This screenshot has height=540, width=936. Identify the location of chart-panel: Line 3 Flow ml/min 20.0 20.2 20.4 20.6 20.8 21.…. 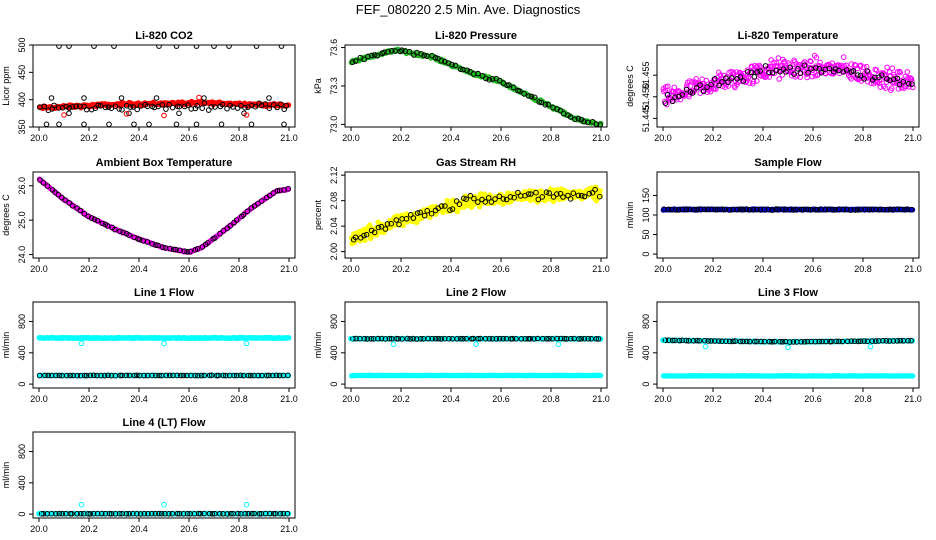
(773, 345).